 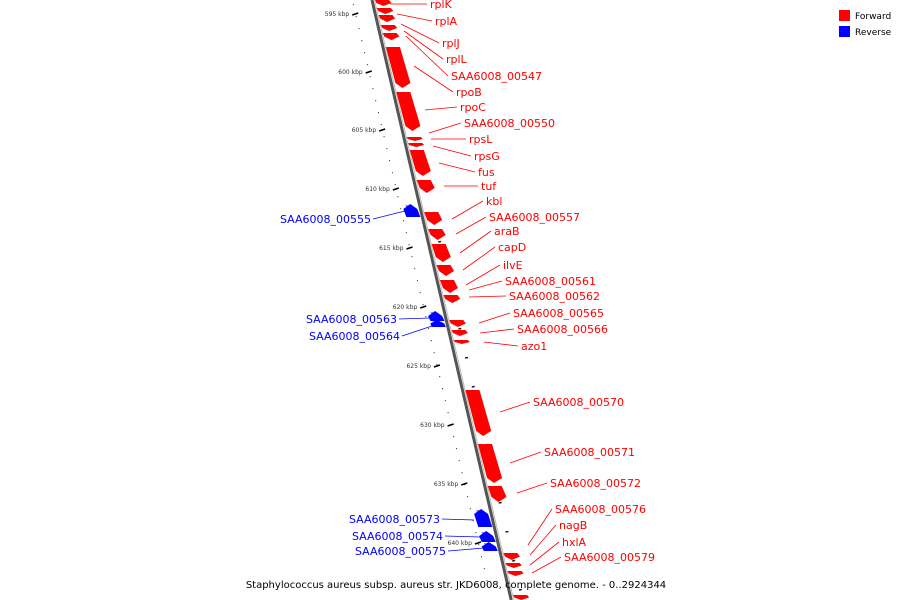 What do you see at coordinates (451, 43) in the screenshot?
I see `gene-label-rplj: rplJ` at bounding box center [451, 43].